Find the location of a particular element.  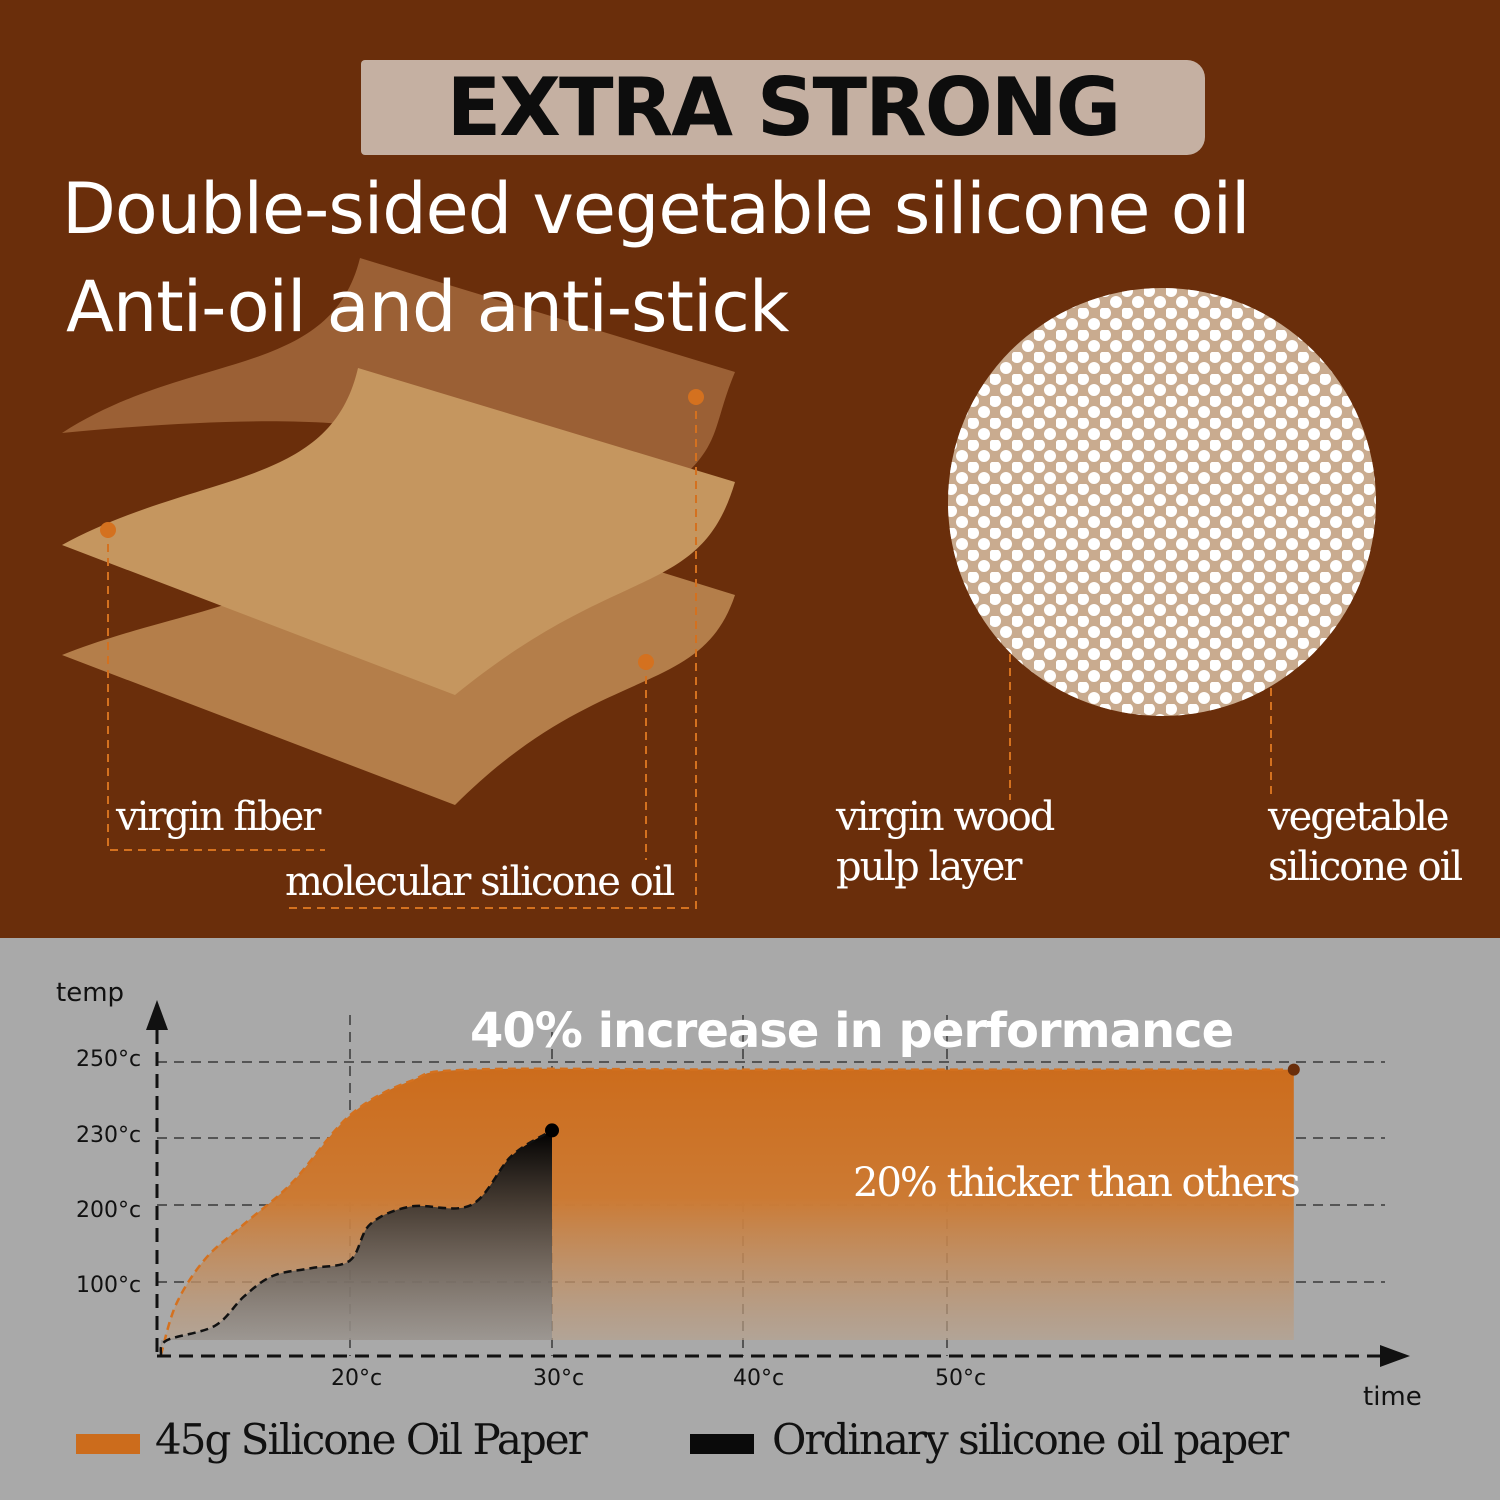

x-axis-arrow is located at coordinates (1395, 1356).